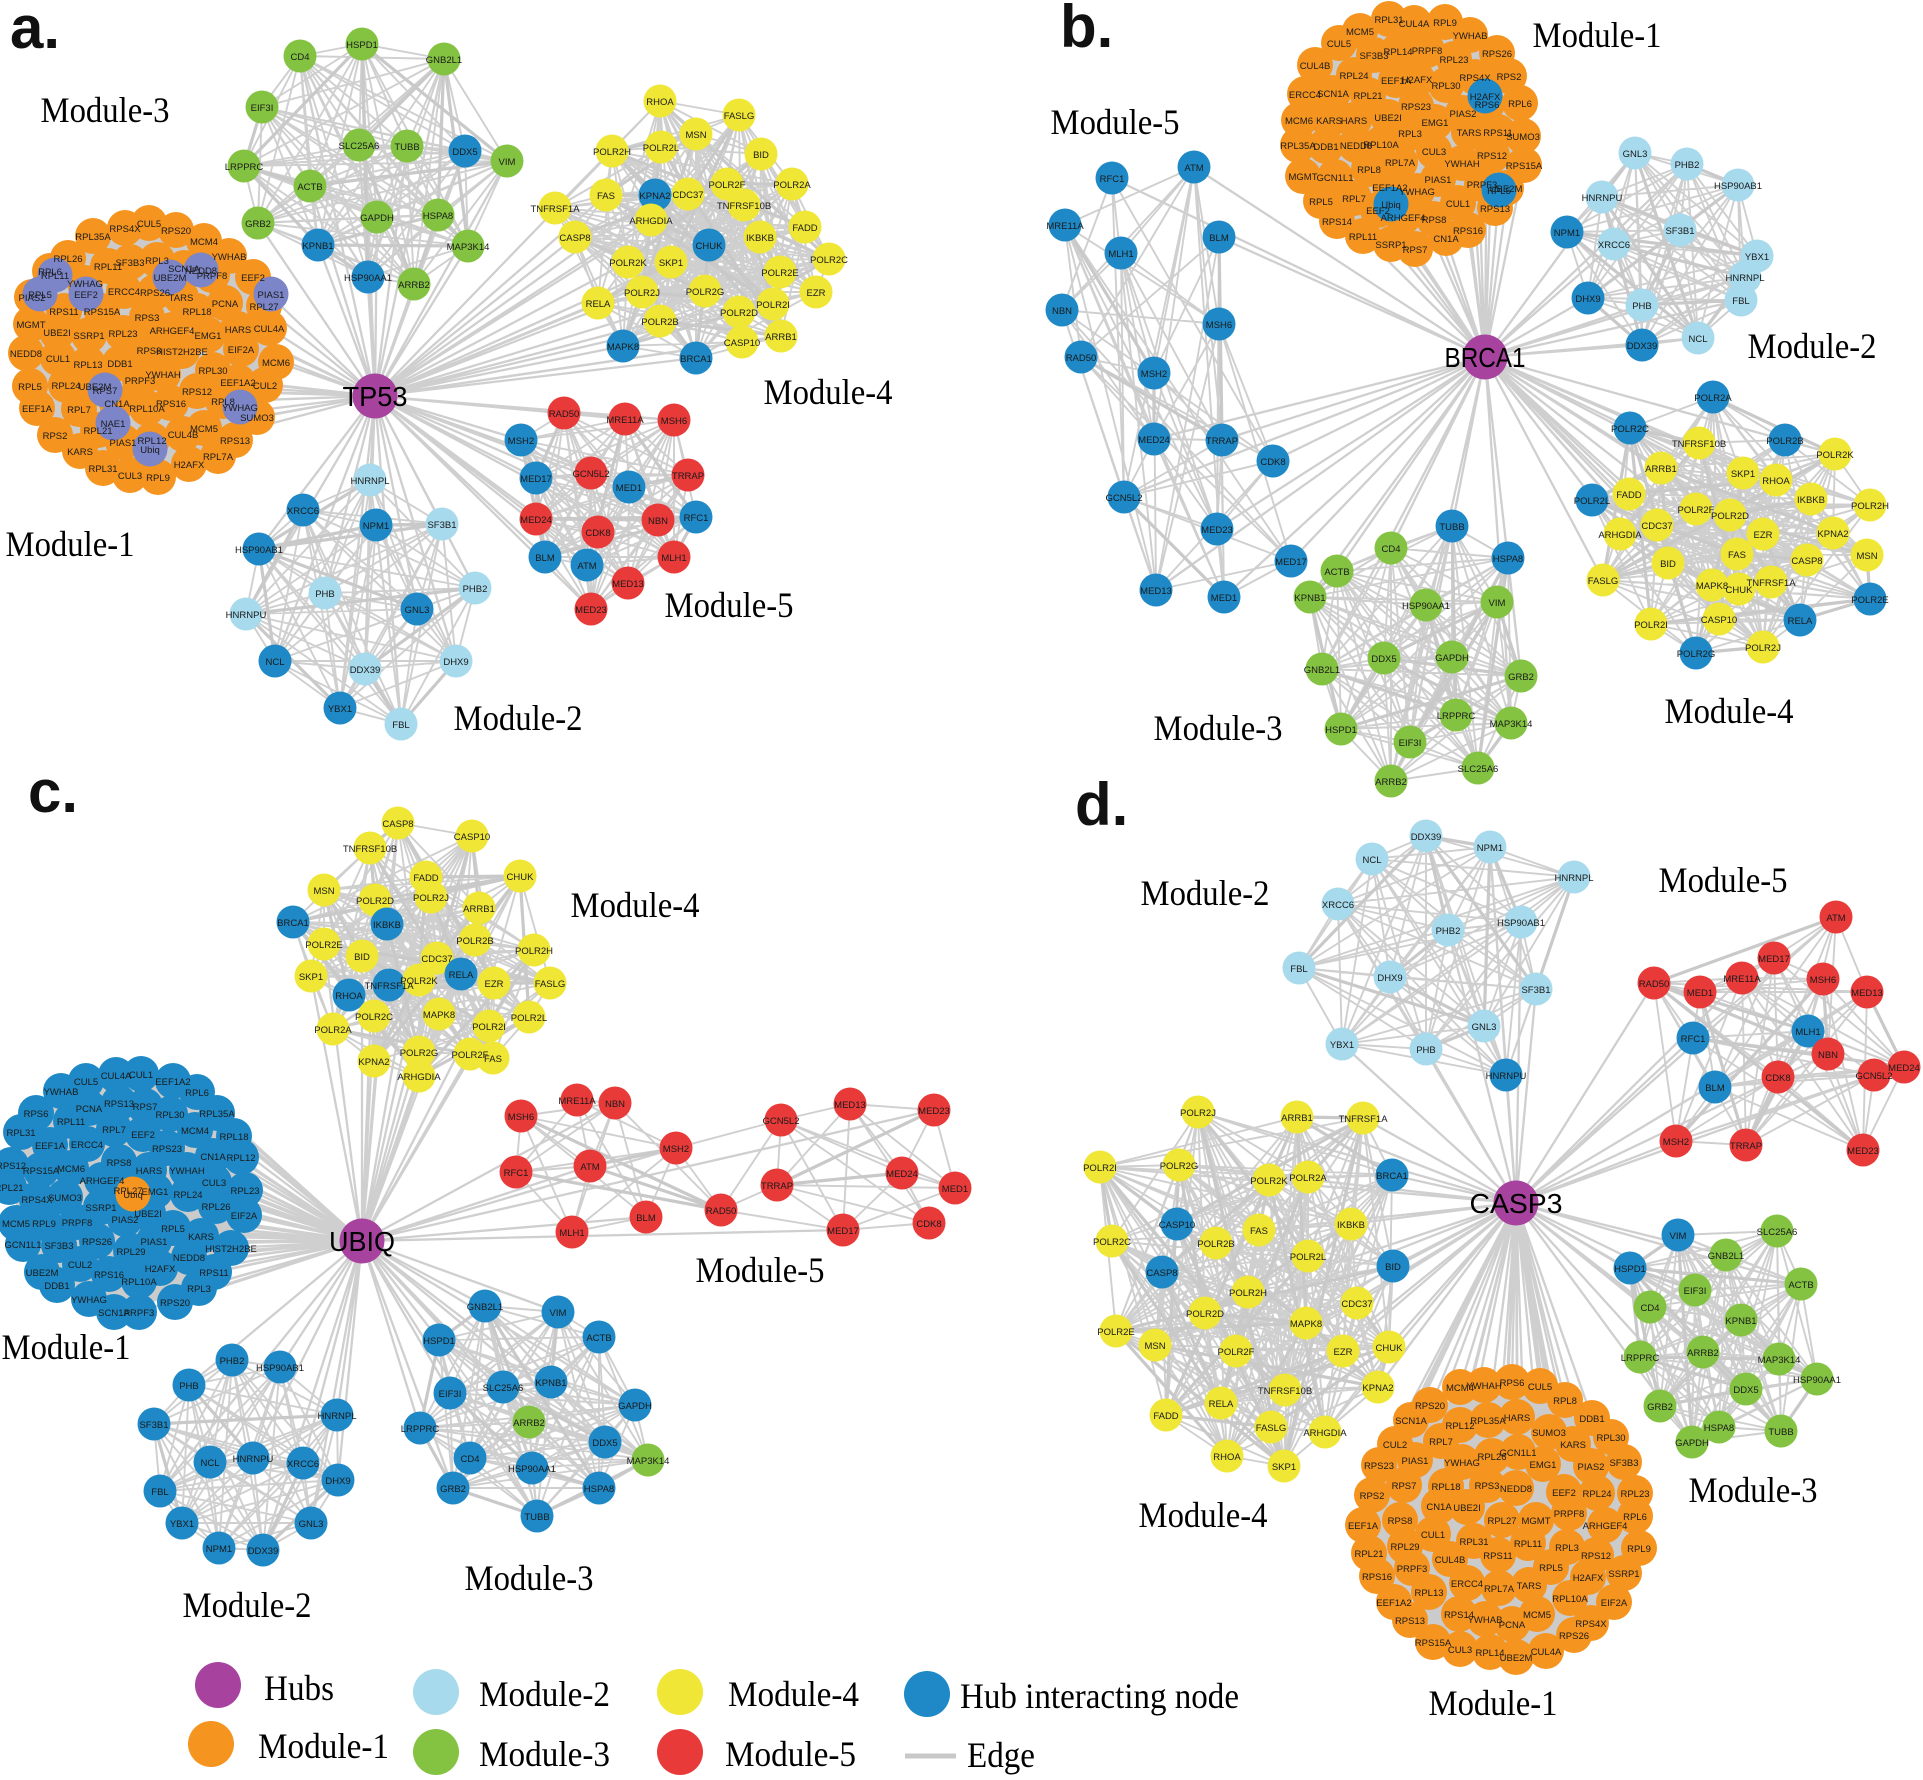 The image size is (1923, 1780). What do you see at coordinates (349, 996) in the screenshot?
I see `svg-text: RHOA` at bounding box center [349, 996].